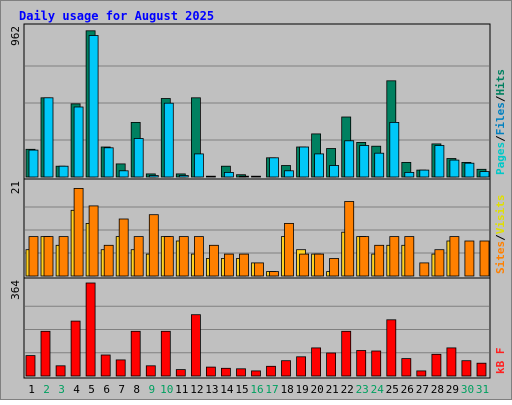 This screenshot has height=405, width=512. Describe the element at coordinates (241, 389) in the screenshot. I see `day-label-15: 15` at that location.